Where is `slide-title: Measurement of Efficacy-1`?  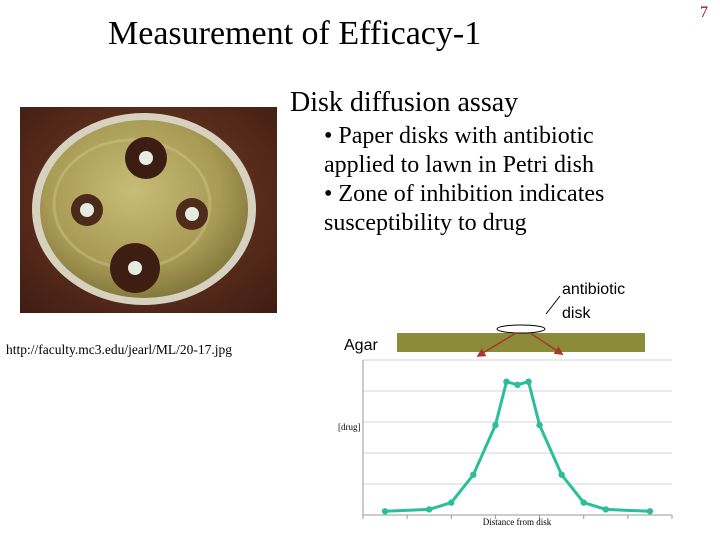 slide-title: Measurement of Efficacy-1 is located at coordinates (295, 33).